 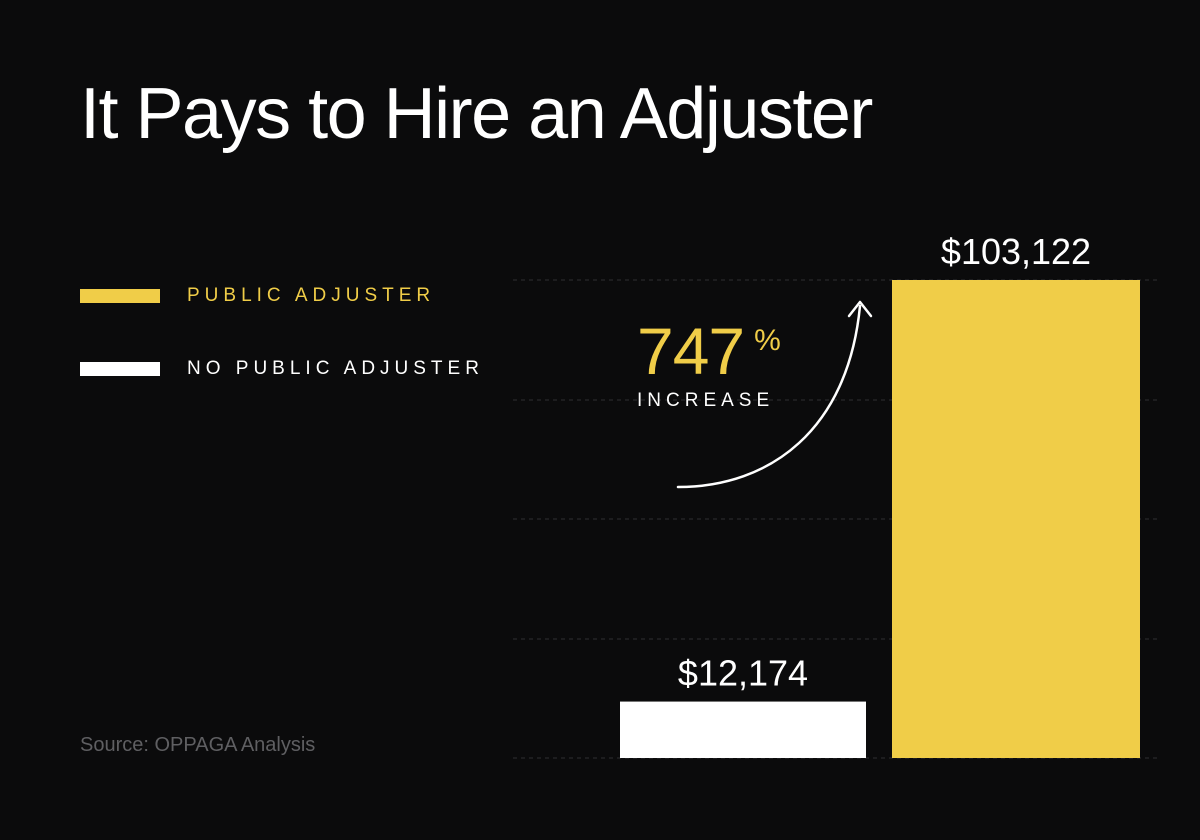 I want to click on legend-label-public-adjuster: PUBLIC ADJUSTER, so click(x=311, y=295).